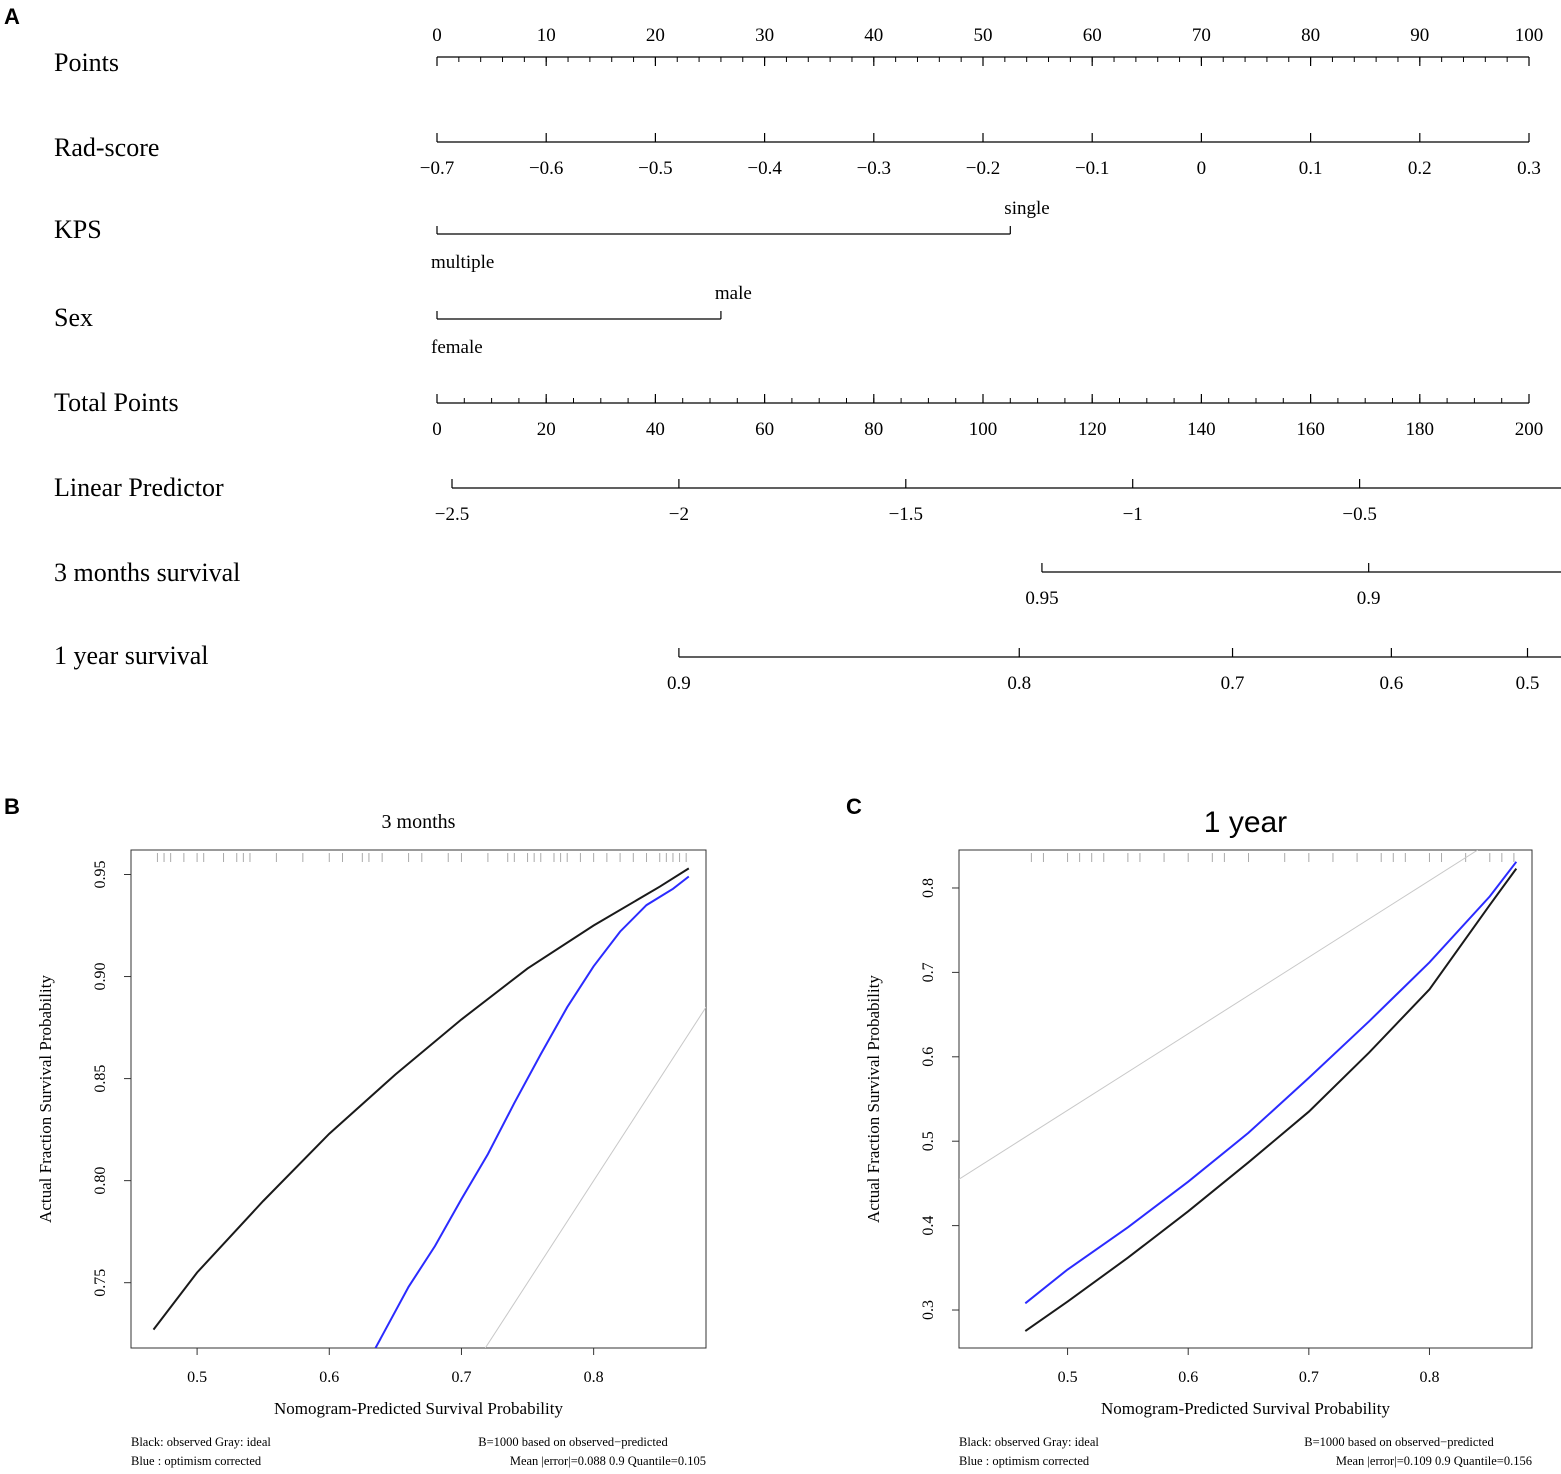 The height and width of the screenshot is (1474, 1561). What do you see at coordinates (457, 347) in the screenshot?
I see `sex-level-label: female` at bounding box center [457, 347].